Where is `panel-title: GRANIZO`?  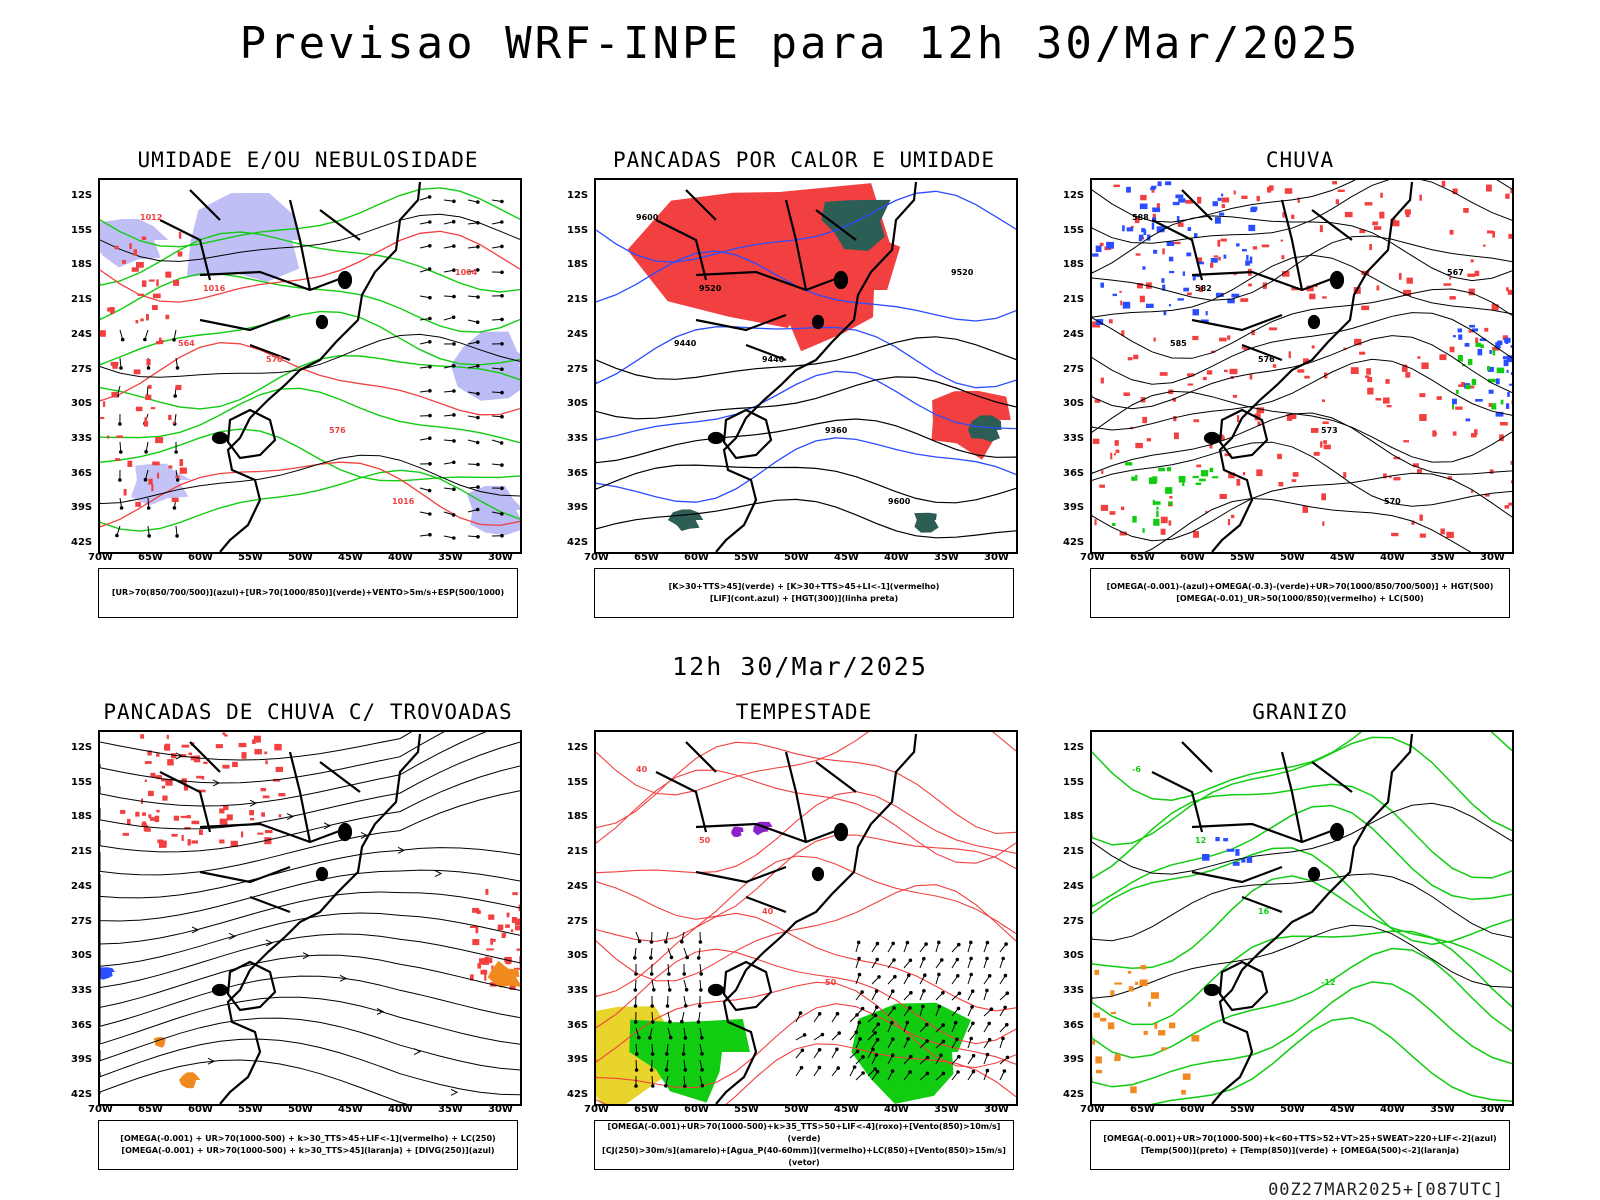 panel-title: GRANIZO is located at coordinates (1300, 712).